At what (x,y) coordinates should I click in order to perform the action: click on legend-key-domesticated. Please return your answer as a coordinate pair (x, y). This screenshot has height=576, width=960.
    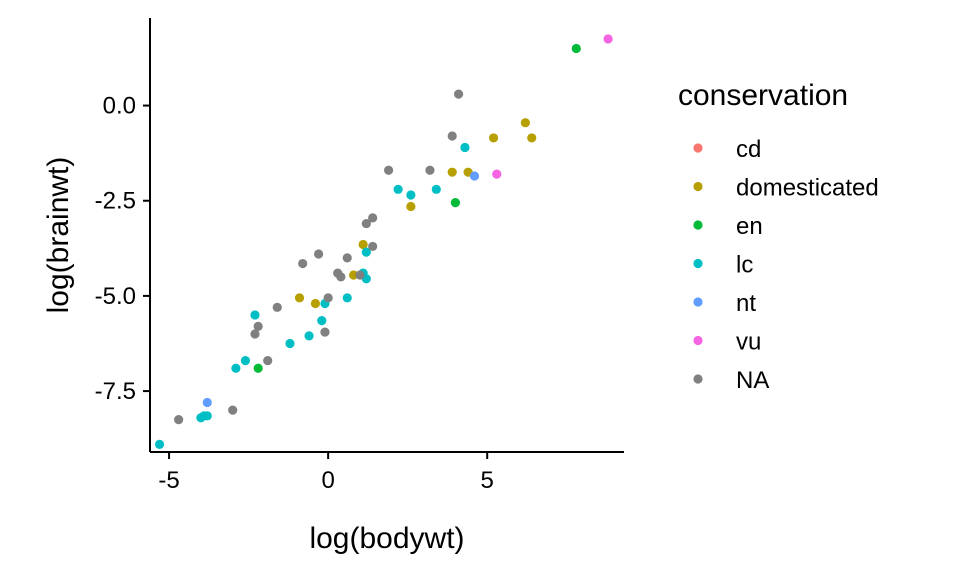
    Looking at the image, I should click on (698, 186).